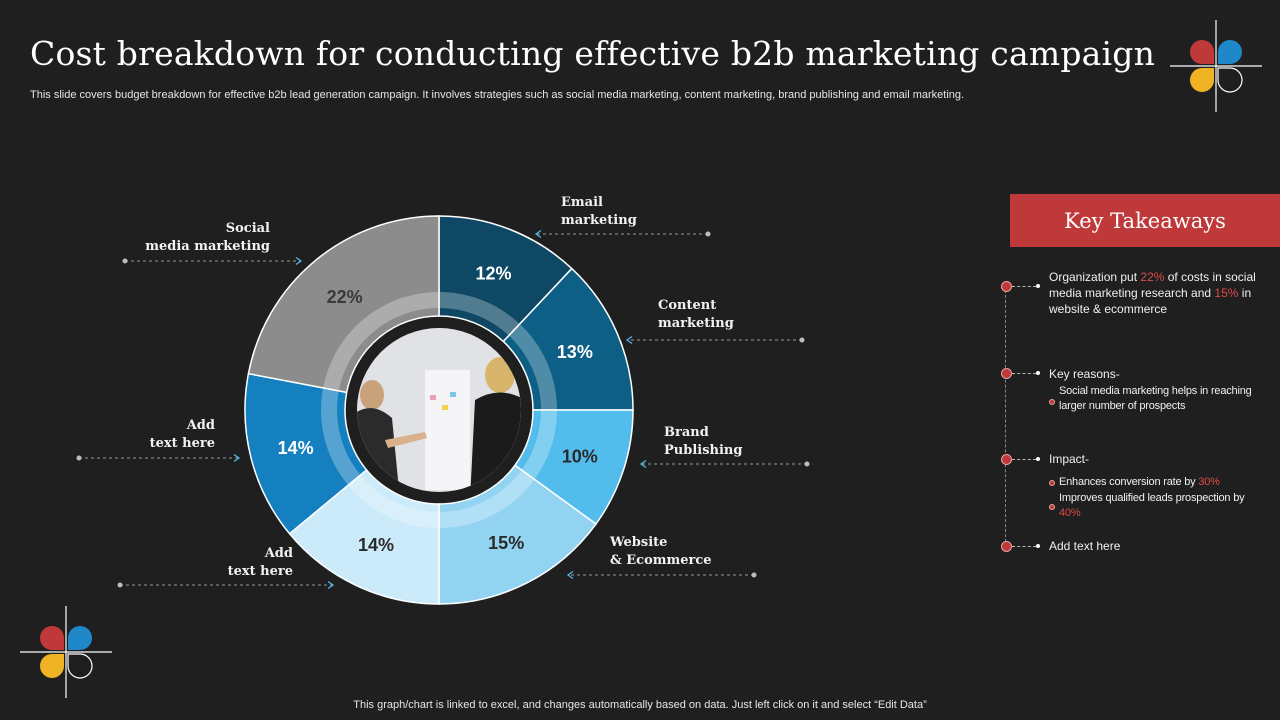 The height and width of the screenshot is (720, 1280). I want to click on category-label: Content marketing, so click(696, 314).